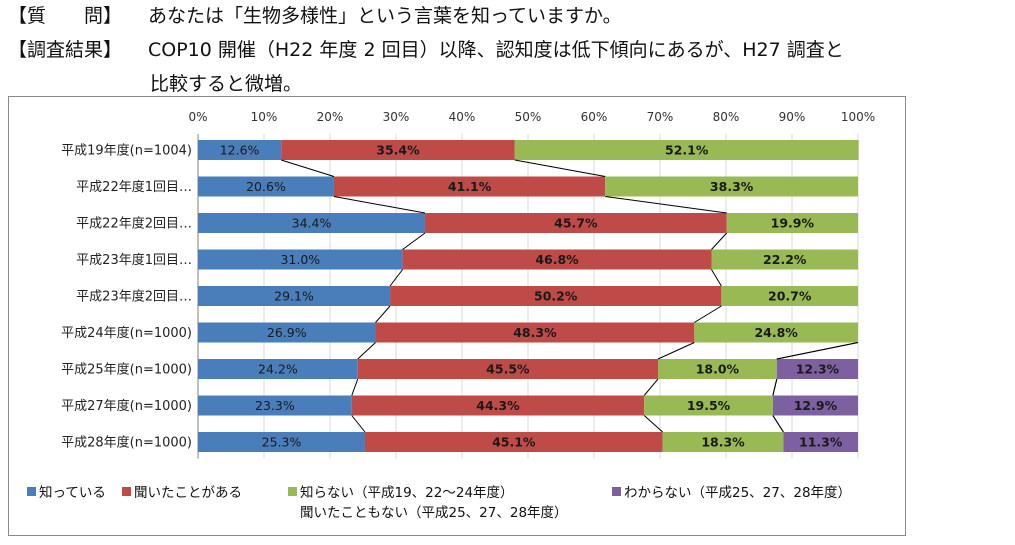 This screenshot has width=1015, height=545. Describe the element at coordinates (126, 406) in the screenshot. I see `category-label: 平成27年度(n=1000)` at that location.